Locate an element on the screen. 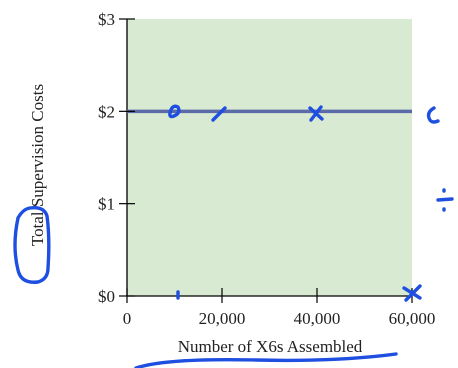 Image resolution: width=458 pixels, height=368 pixels. x-tick-label: 60,000 is located at coordinates (412, 318).